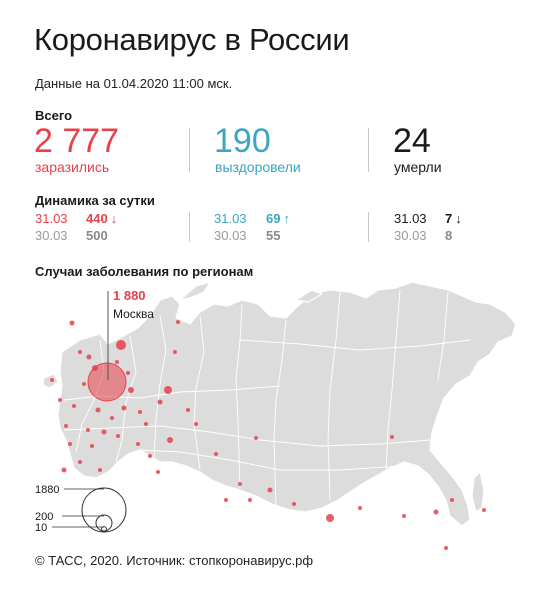 This screenshot has width=548, height=600. I want to click on infected-day1-value: 440 ↓, so click(102, 218).